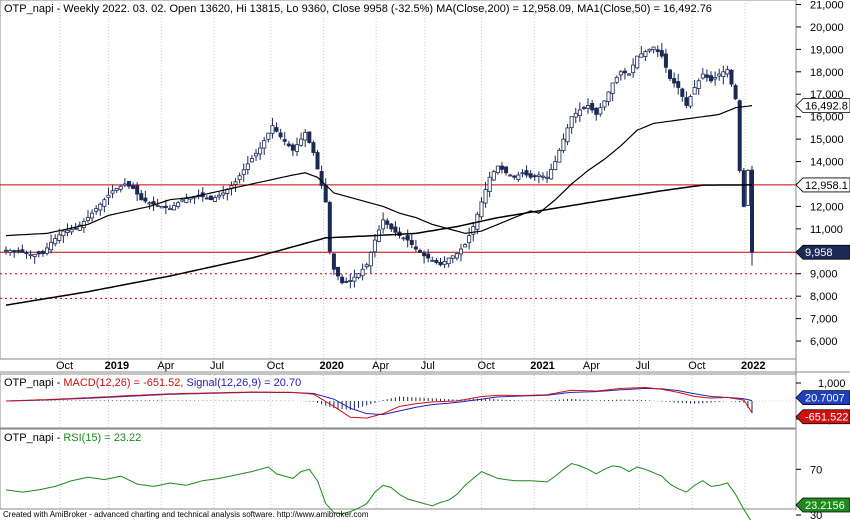 The image size is (850, 520). Describe the element at coordinates (275, 366) in the screenshot. I see `x-label-4: Oct` at that location.